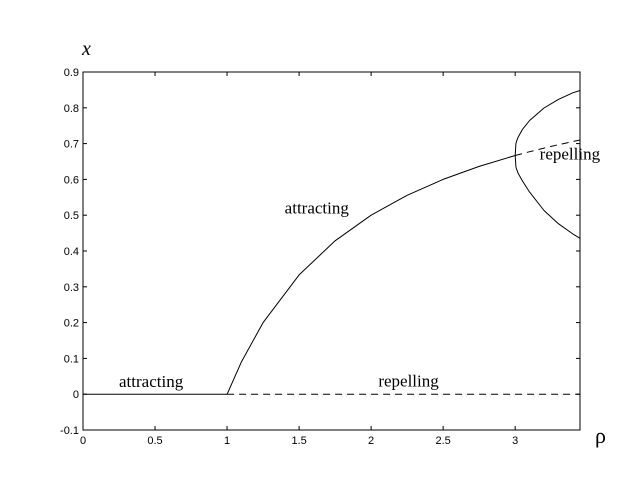 The width and height of the screenshot is (640, 480). I want to click on x-tick-label: 0, so click(83, 441).